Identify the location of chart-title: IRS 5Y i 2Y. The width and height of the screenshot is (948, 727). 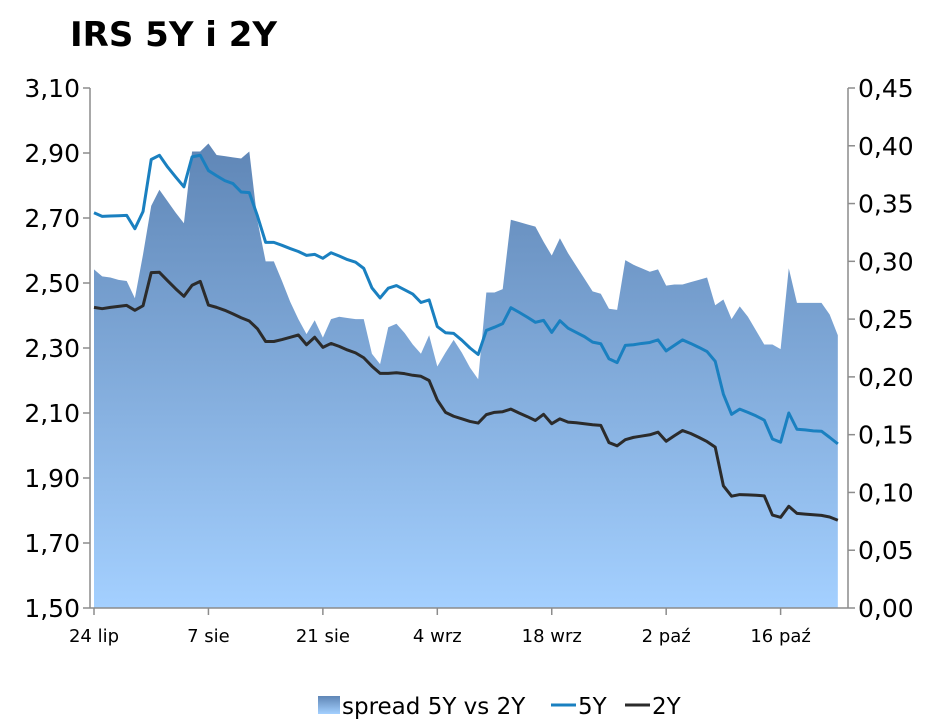
(173, 35).